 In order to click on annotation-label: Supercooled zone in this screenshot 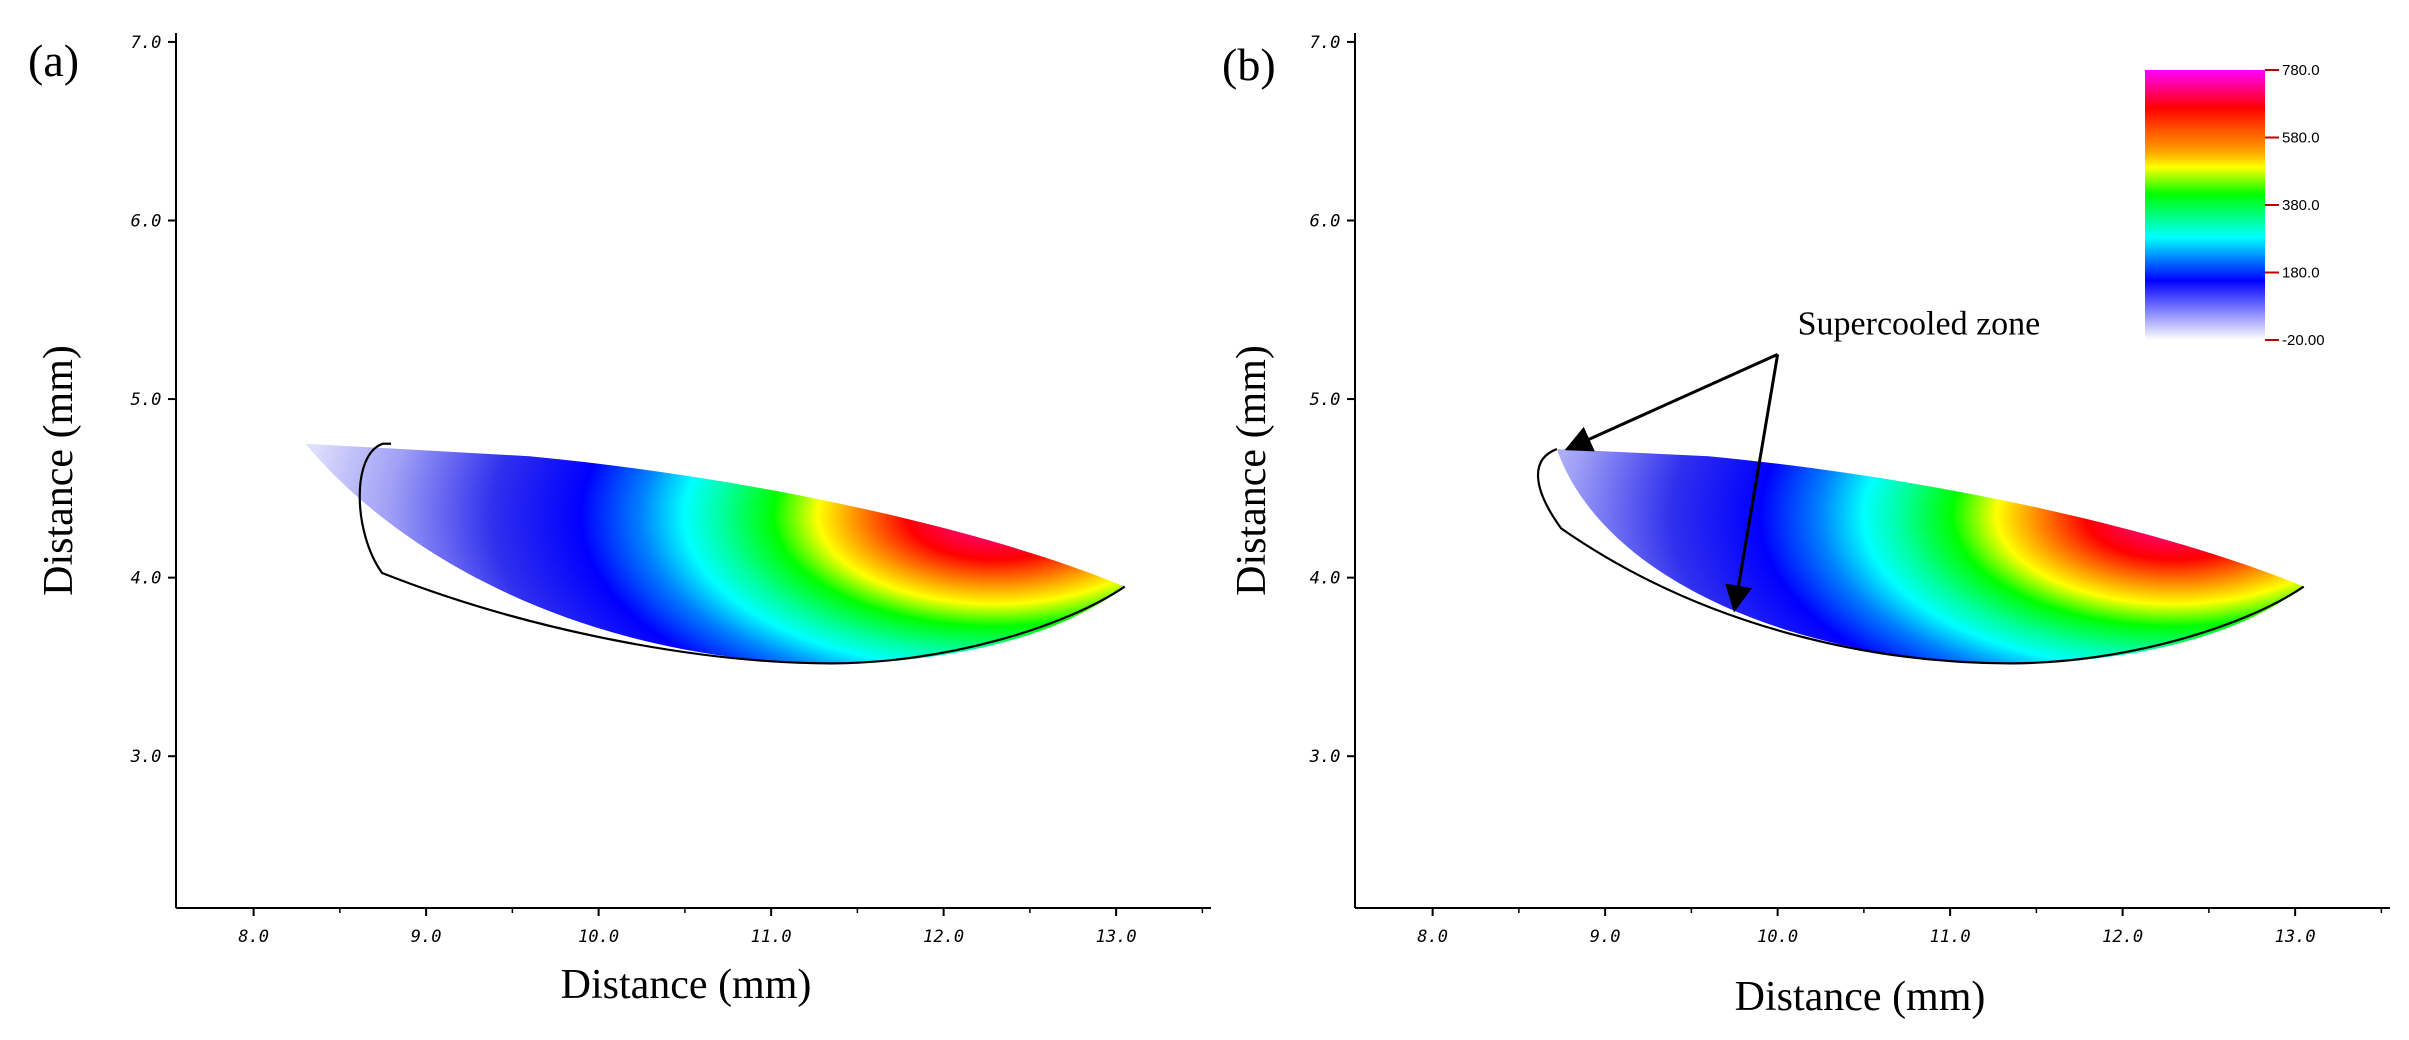, I will do `click(1919, 323)`.